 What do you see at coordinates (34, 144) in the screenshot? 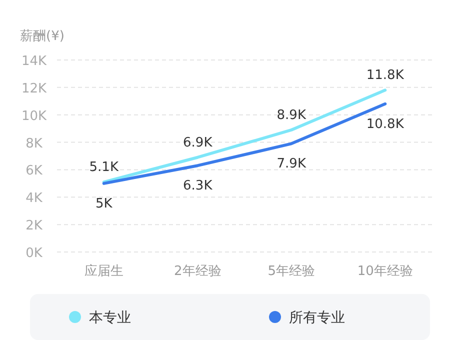
I see `y-tick-label: 8K` at bounding box center [34, 144].